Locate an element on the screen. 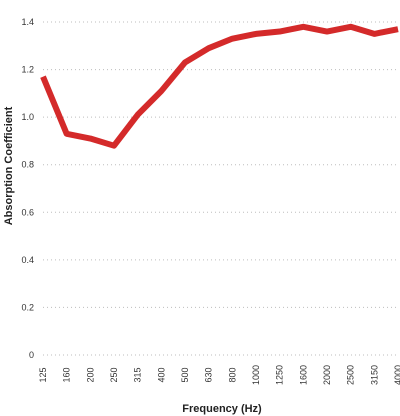 This screenshot has height=416, width=400. x-tick-label: 2500 is located at coordinates (351, 375).